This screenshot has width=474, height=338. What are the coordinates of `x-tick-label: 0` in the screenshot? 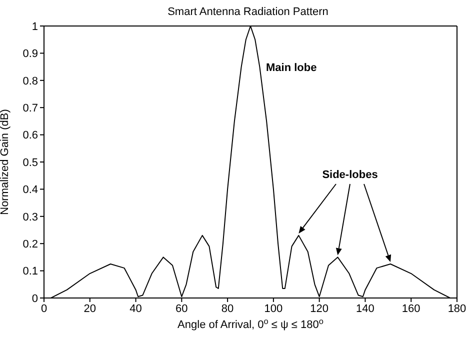 It's located at (44, 308).